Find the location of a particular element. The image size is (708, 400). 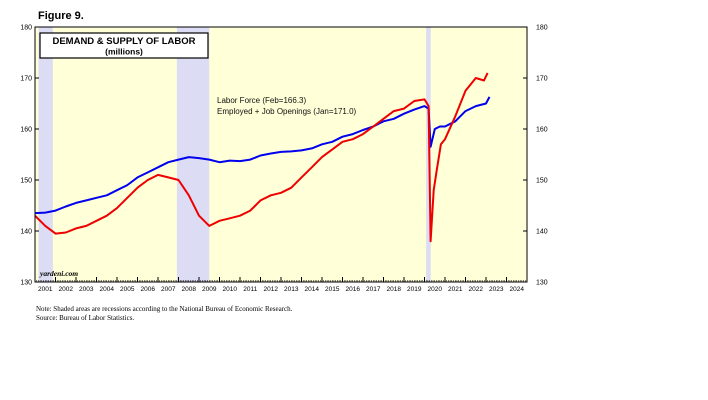

title-box: DEMAND & SUPPLY OF LABOR (millions) is located at coordinates (124, 45).